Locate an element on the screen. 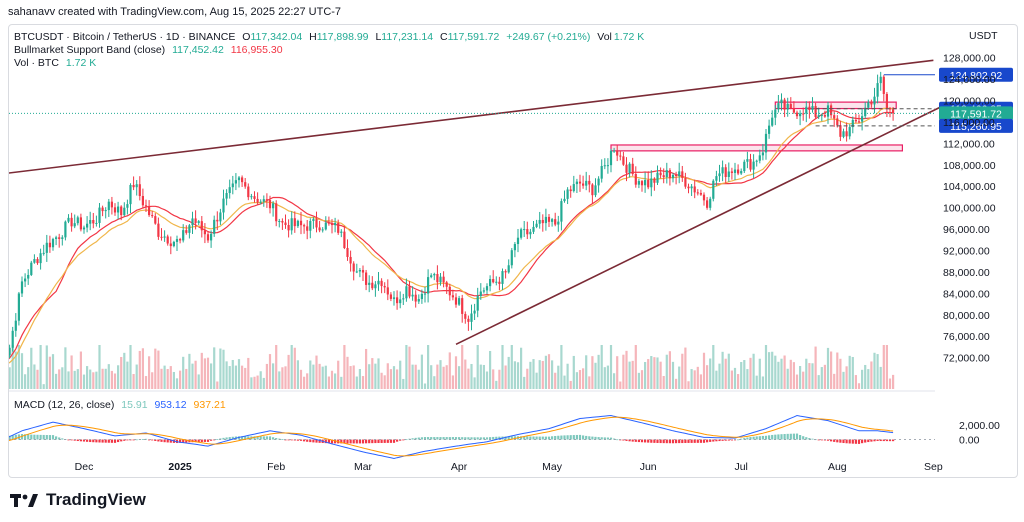 This screenshot has height=522, width=1024. y-tick-label: 116,000.00 is located at coordinates (969, 123).